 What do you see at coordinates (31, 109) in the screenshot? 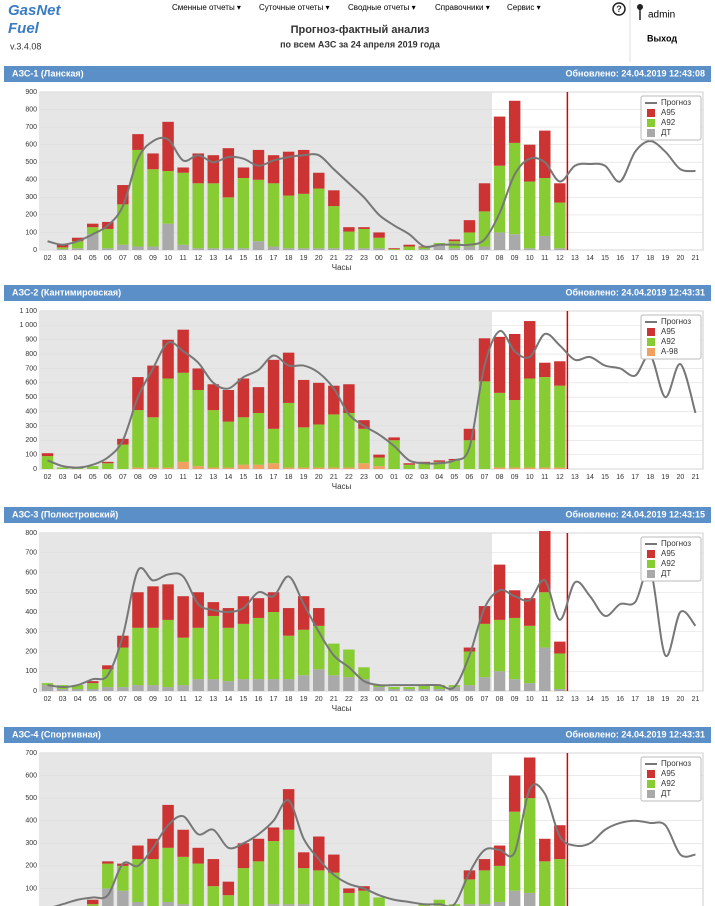
I see `y-tick-label: 800` at bounding box center [31, 109].